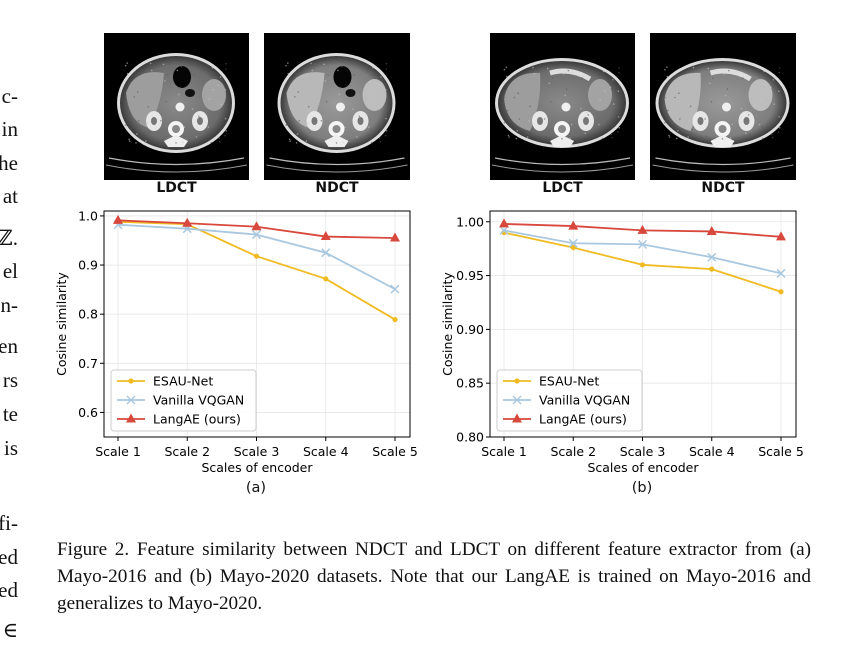 The image size is (864, 647). I want to click on y-tick-label: 0.90, so click(470, 329).